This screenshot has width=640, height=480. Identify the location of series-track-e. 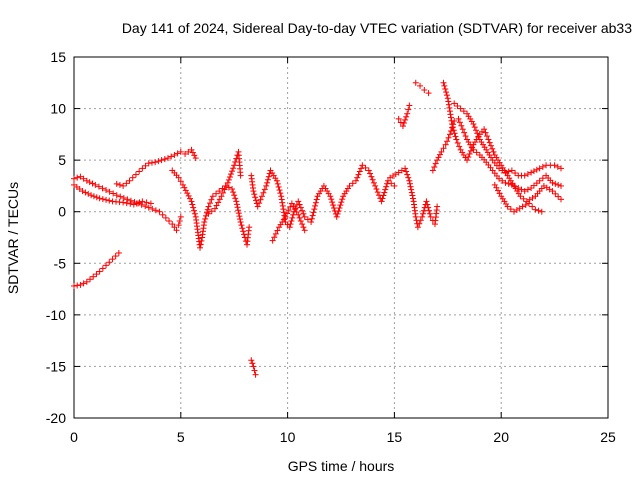
(211, 209).